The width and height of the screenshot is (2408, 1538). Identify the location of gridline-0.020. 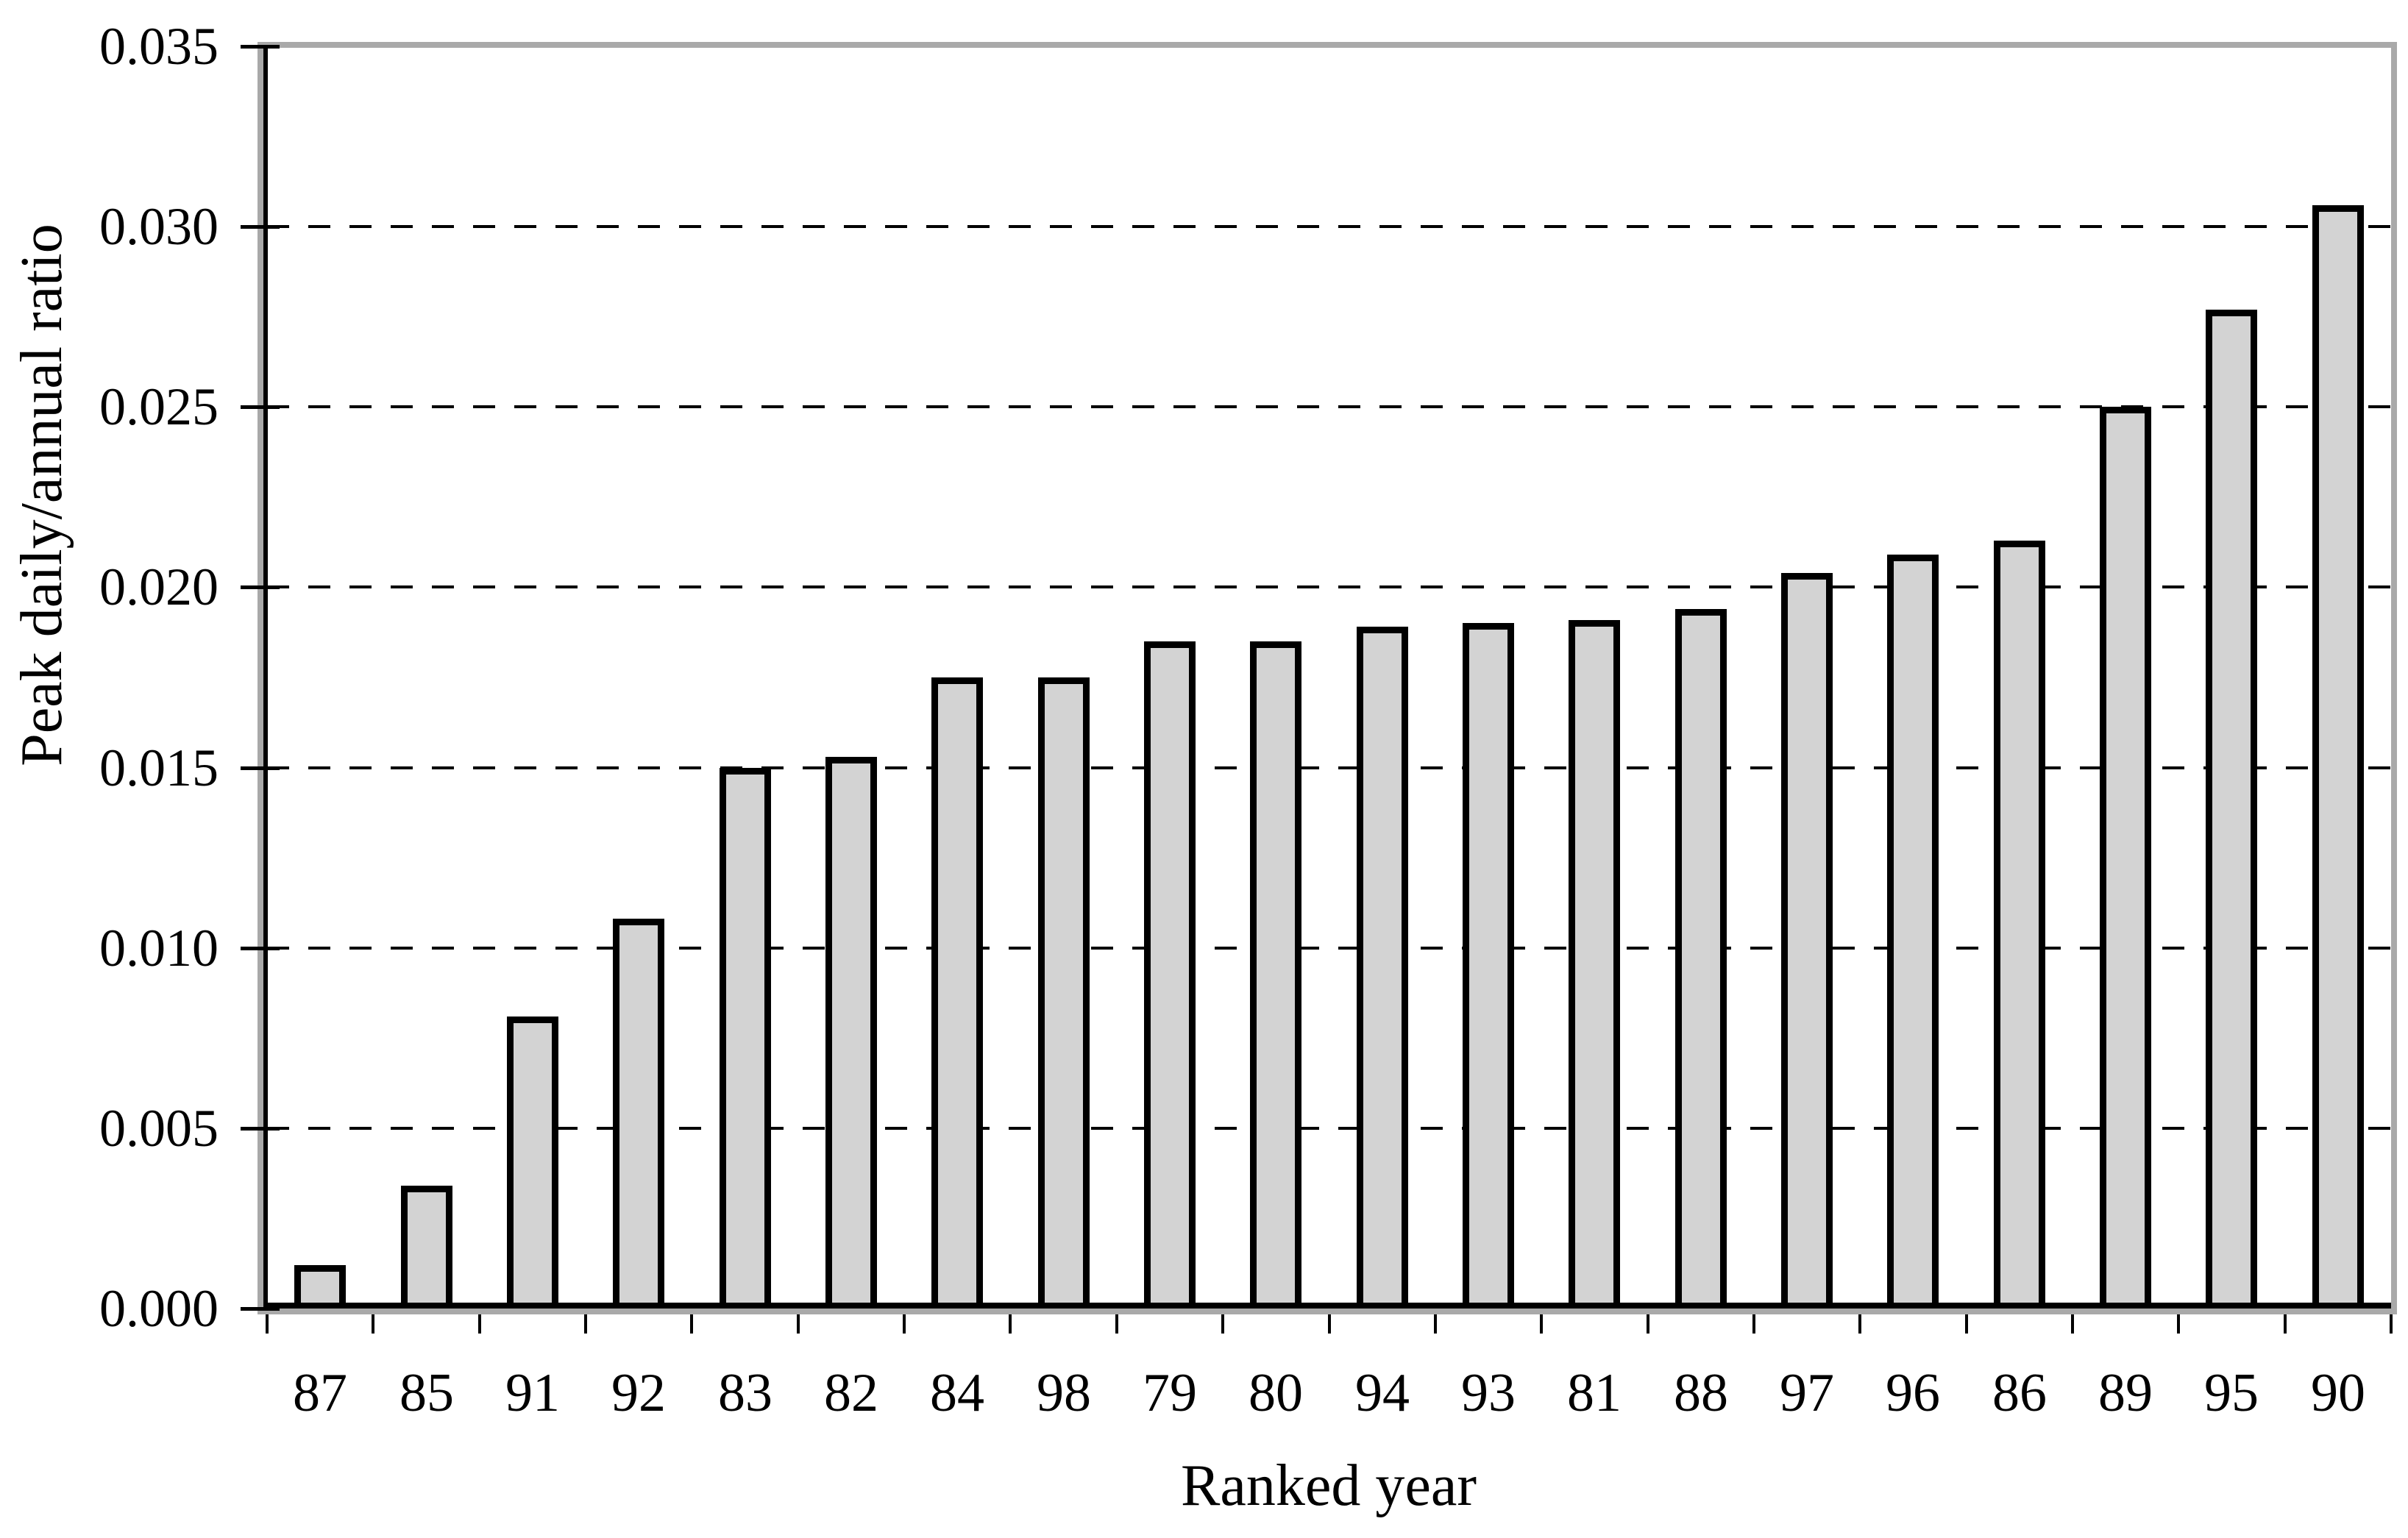
(1329, 586).